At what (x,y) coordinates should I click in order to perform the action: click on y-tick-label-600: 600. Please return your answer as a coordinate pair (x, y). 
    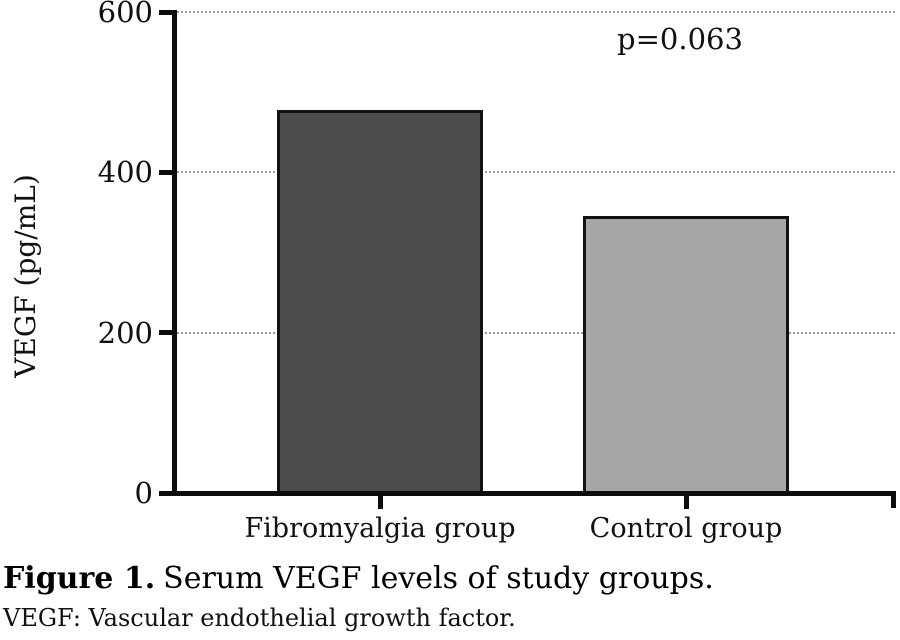
    Looking at the image, I should click on (125, 14).